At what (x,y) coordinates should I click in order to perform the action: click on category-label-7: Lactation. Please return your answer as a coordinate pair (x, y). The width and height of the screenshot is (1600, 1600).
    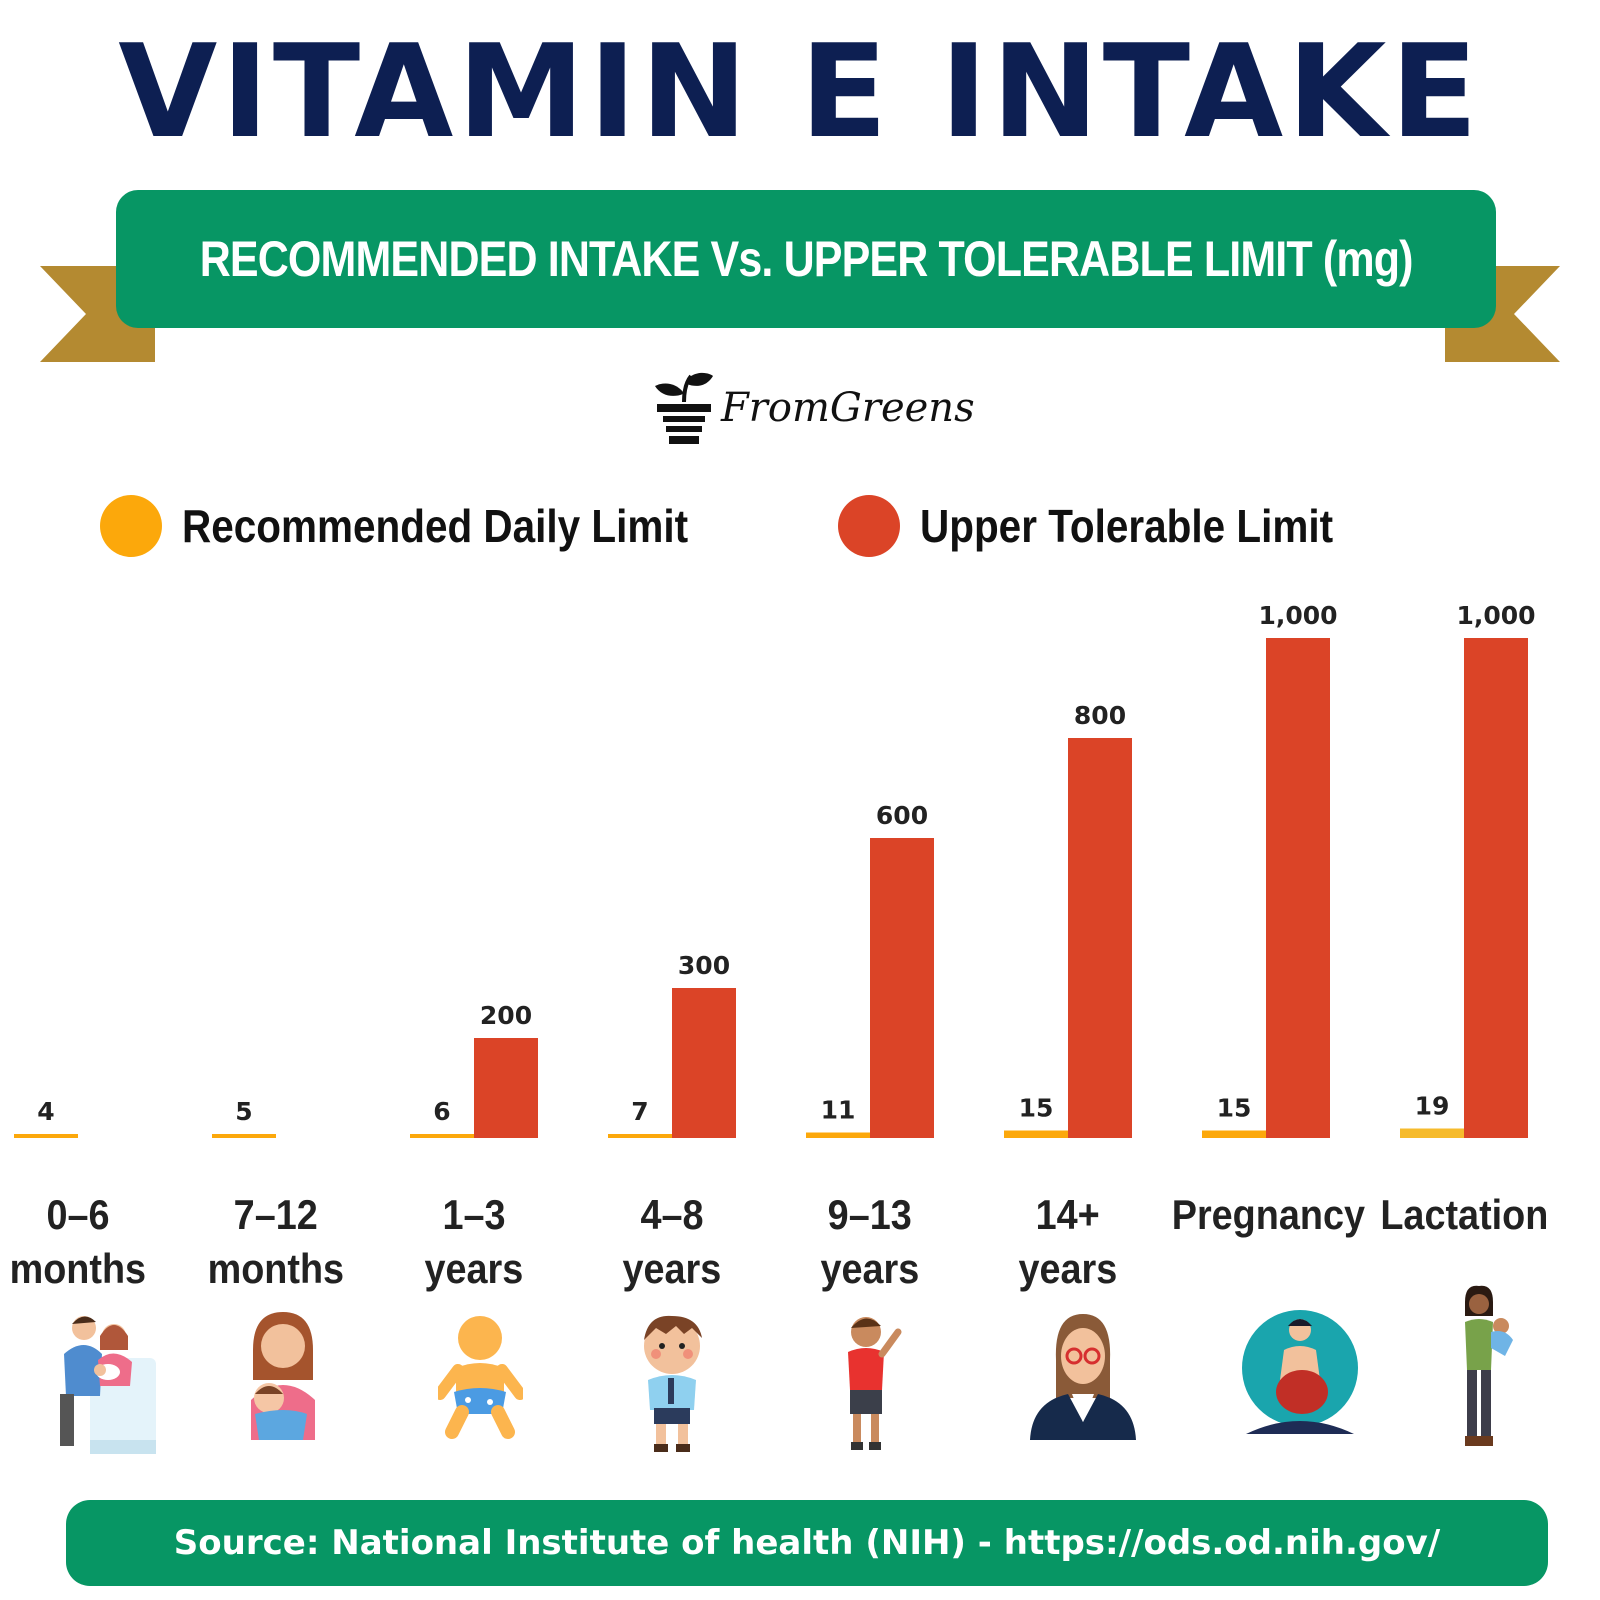
    Looking at the image, I should click on (1464, 1215).